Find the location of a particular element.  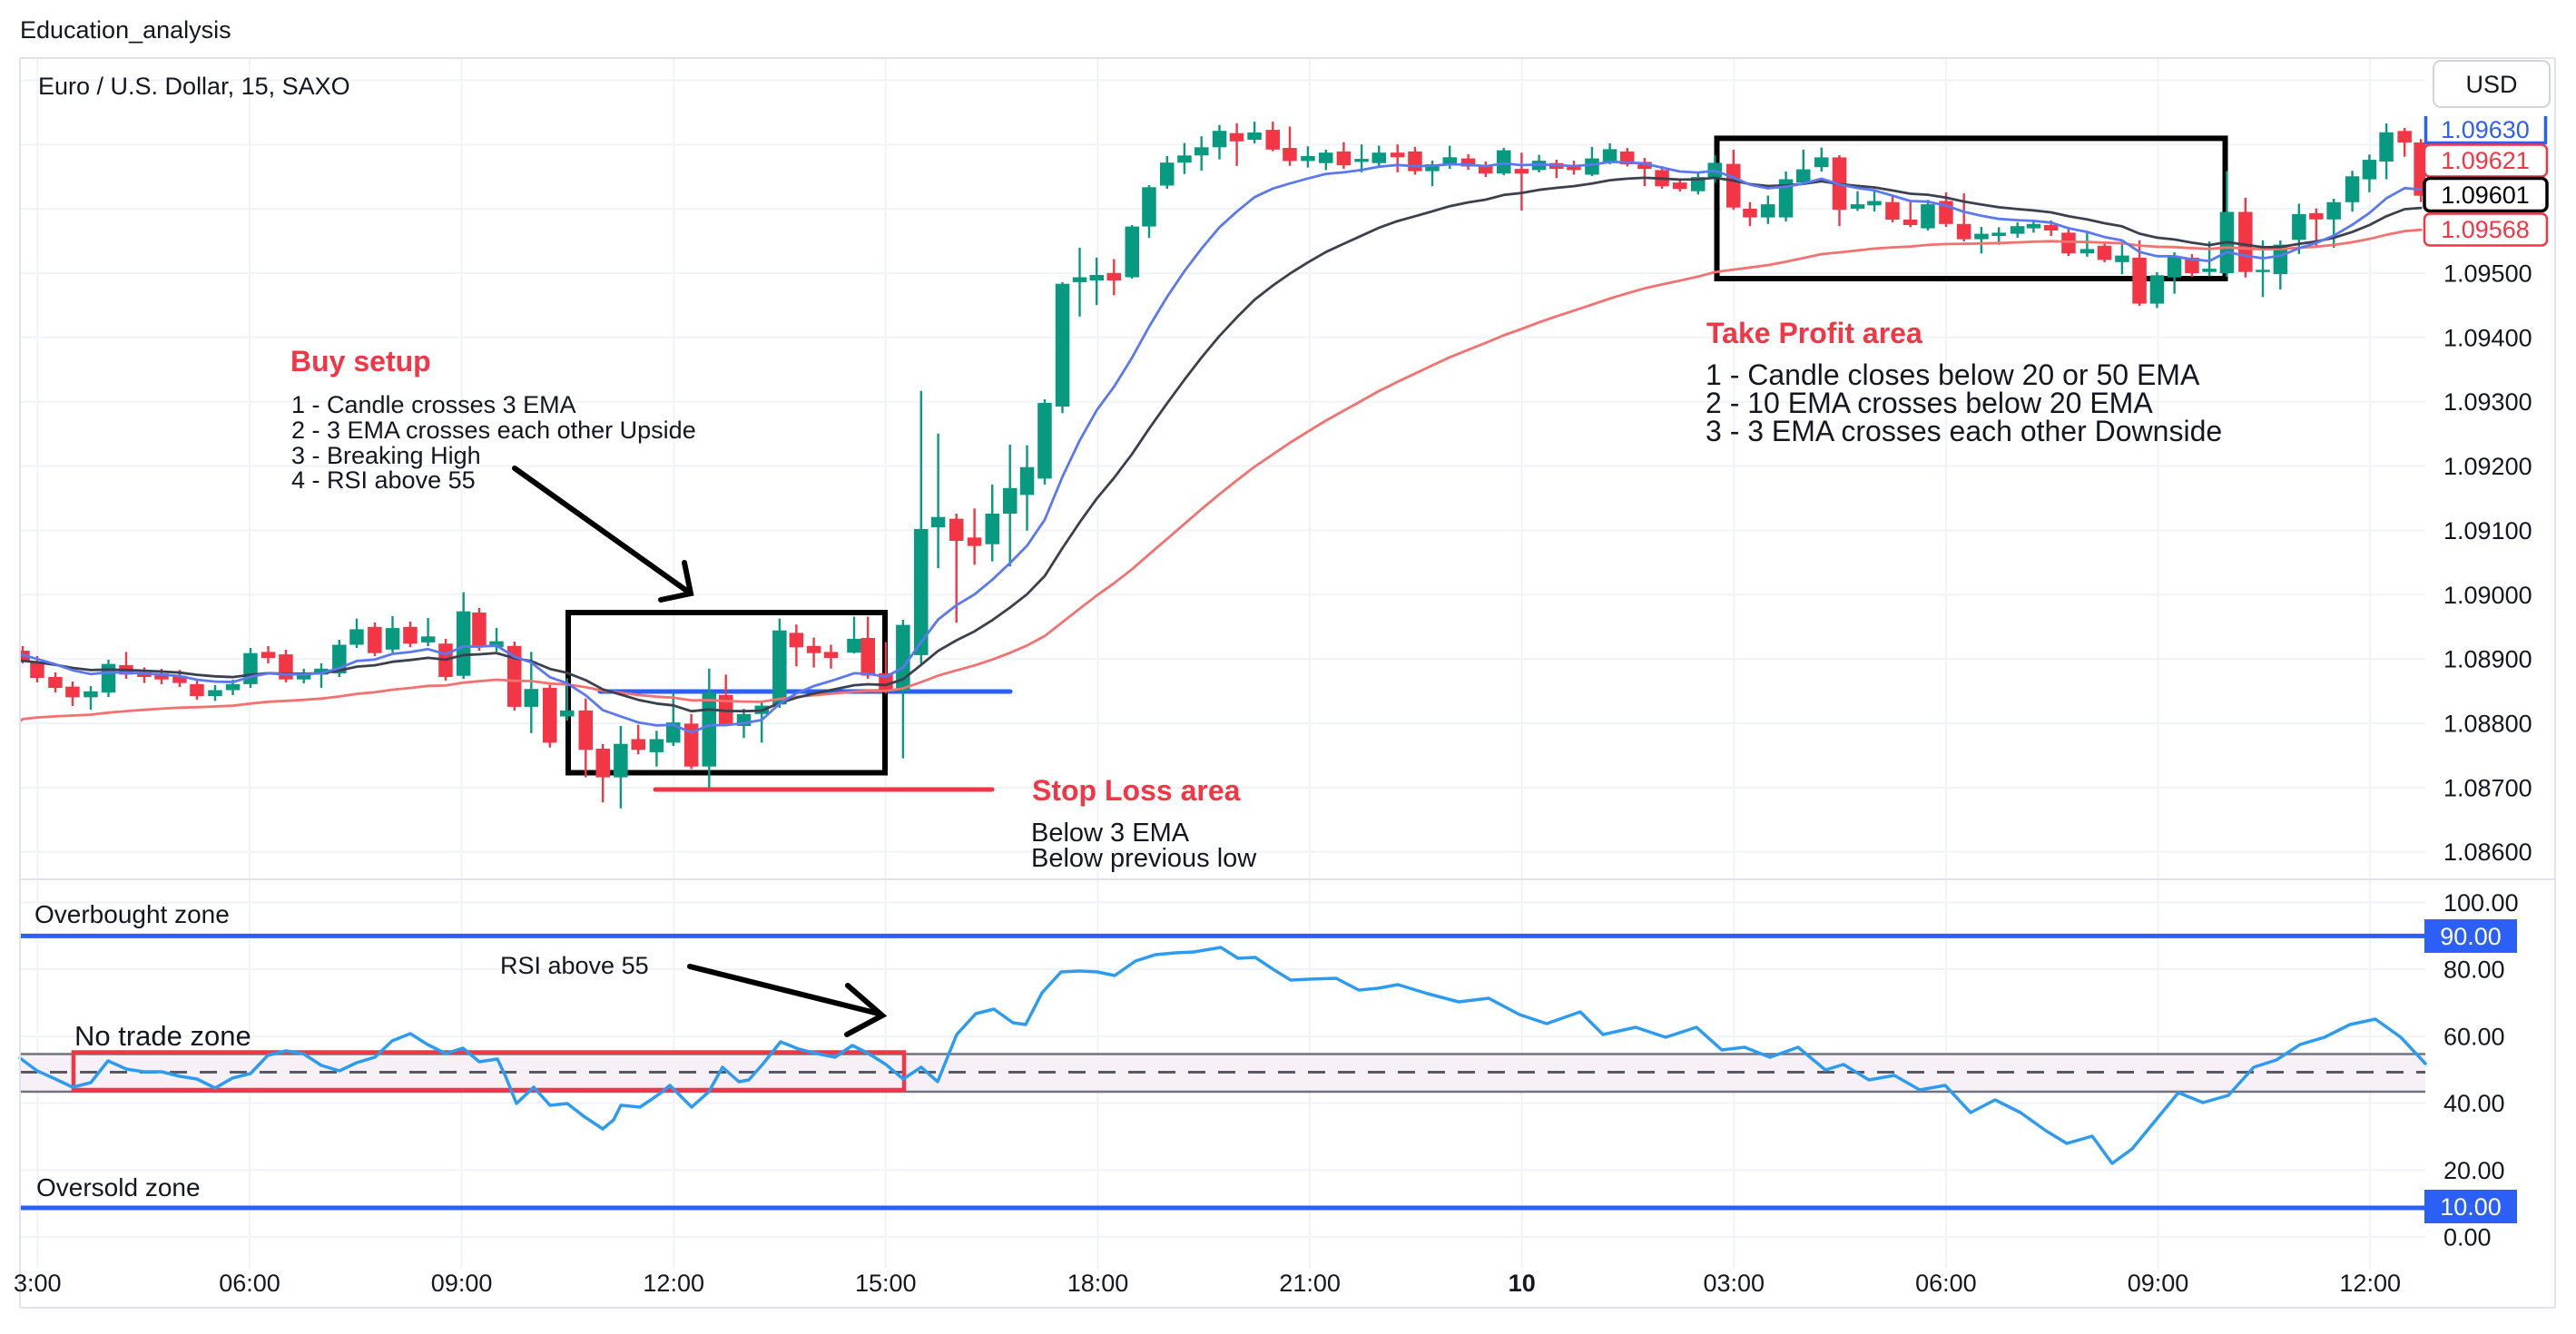

svg-text: Overbought zone is located at coordinates (132, 914).